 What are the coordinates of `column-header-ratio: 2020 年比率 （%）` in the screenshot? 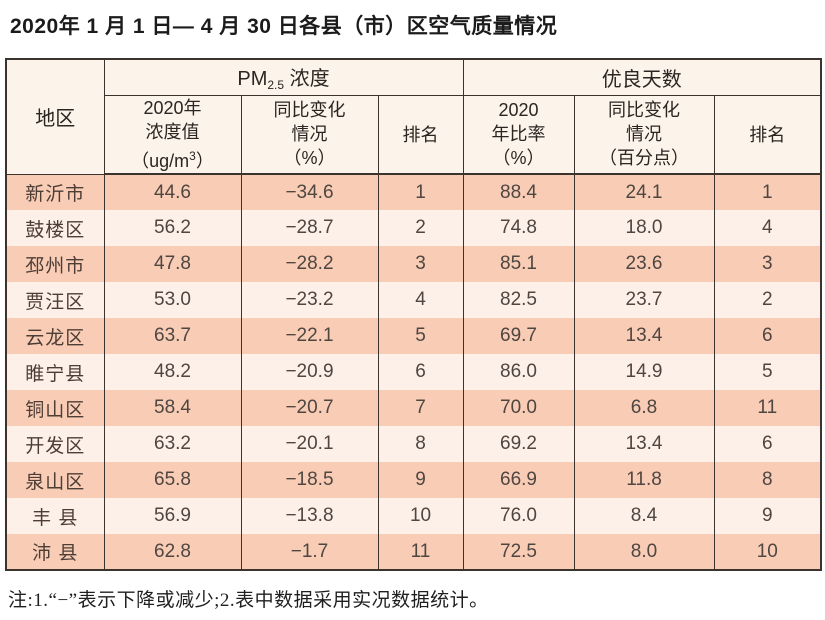 It's located at (518, 135).